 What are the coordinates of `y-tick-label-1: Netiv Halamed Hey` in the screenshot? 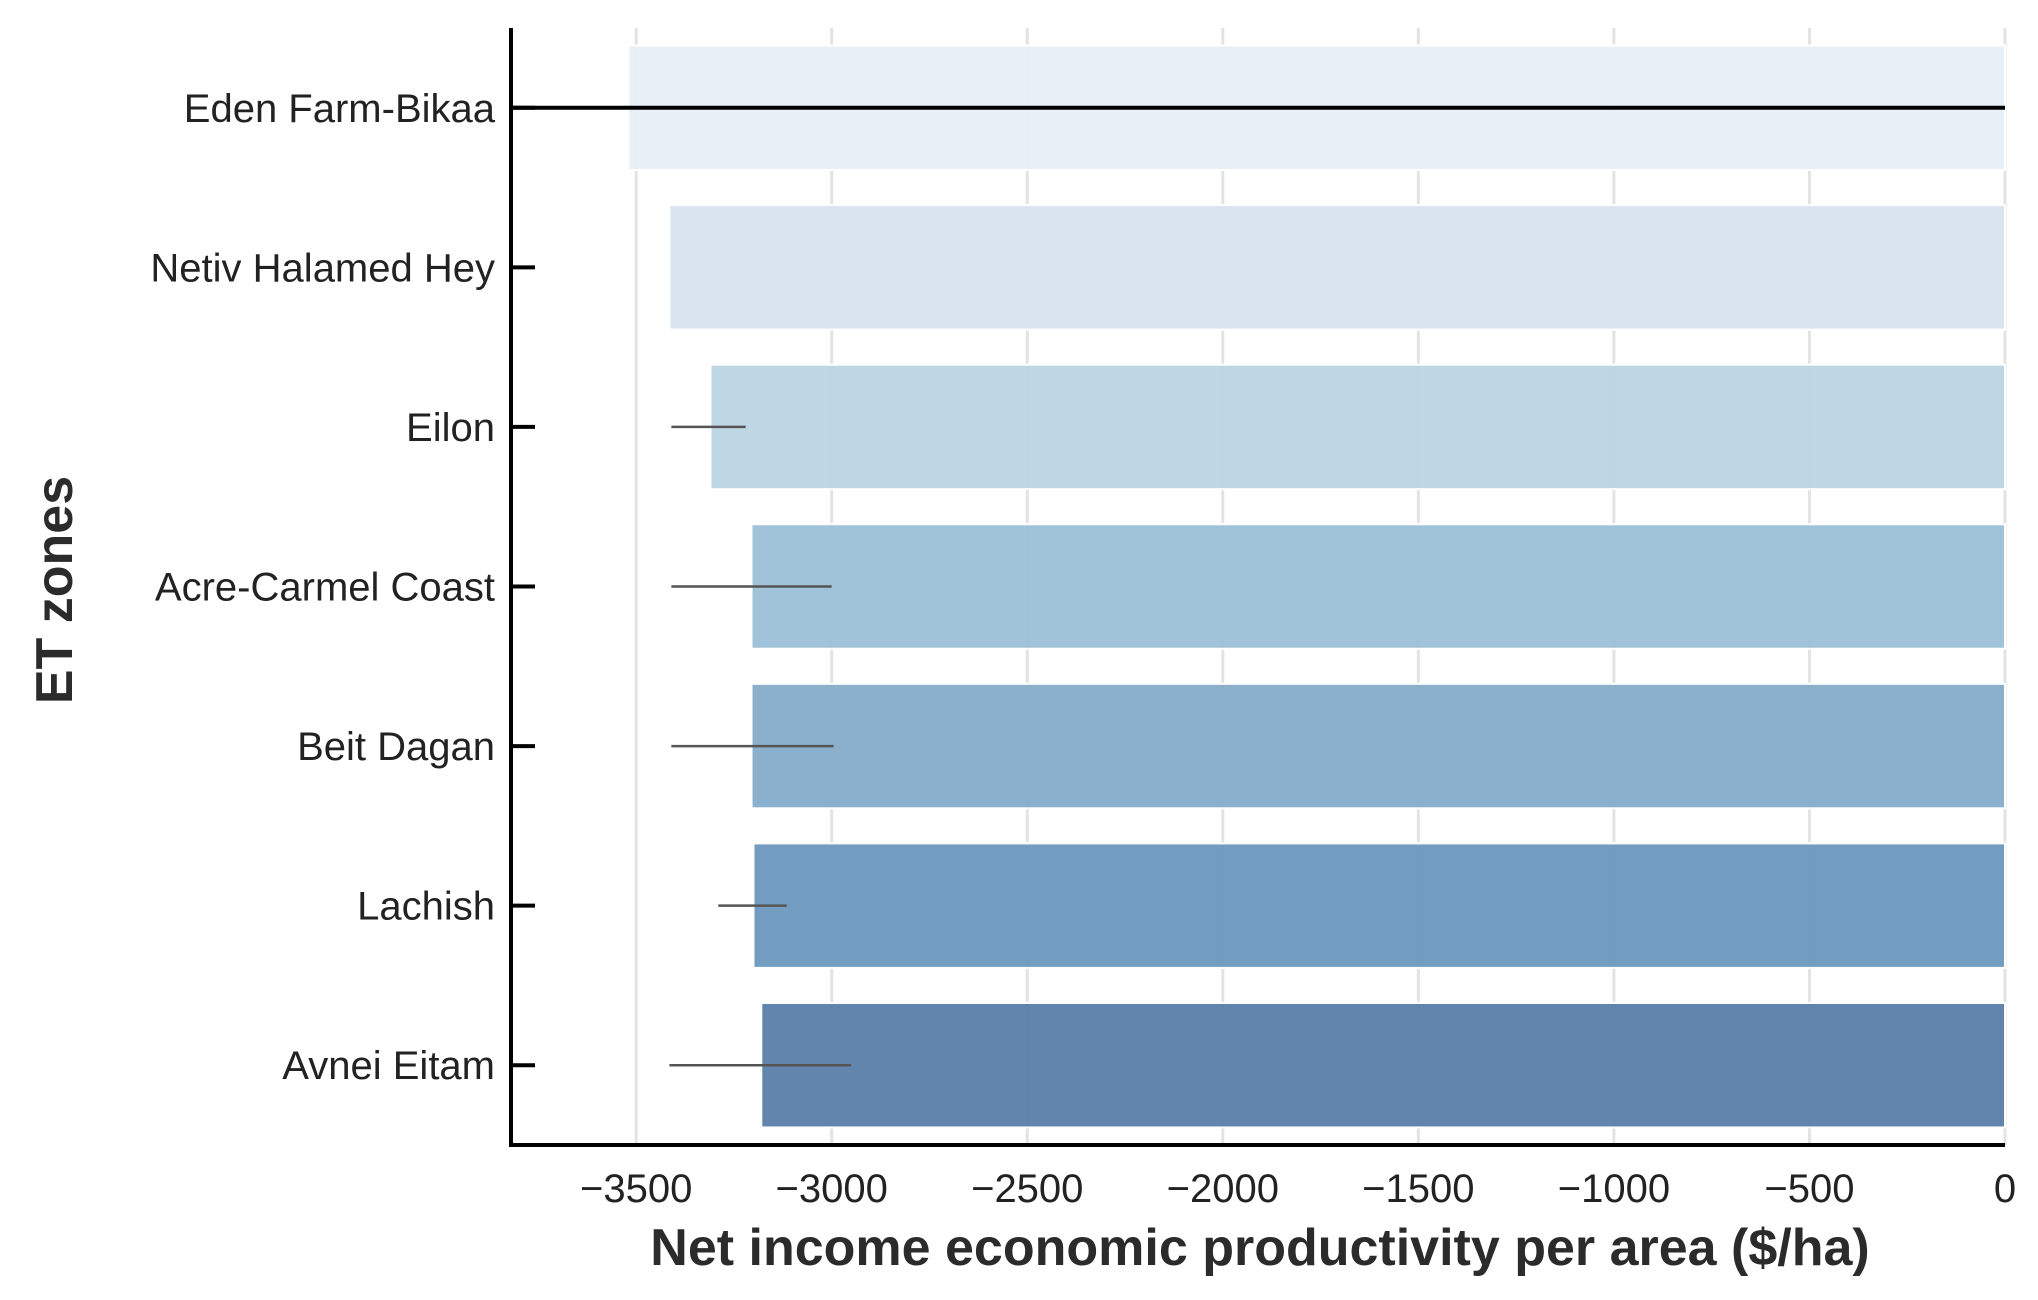 It's located at (322, 268).